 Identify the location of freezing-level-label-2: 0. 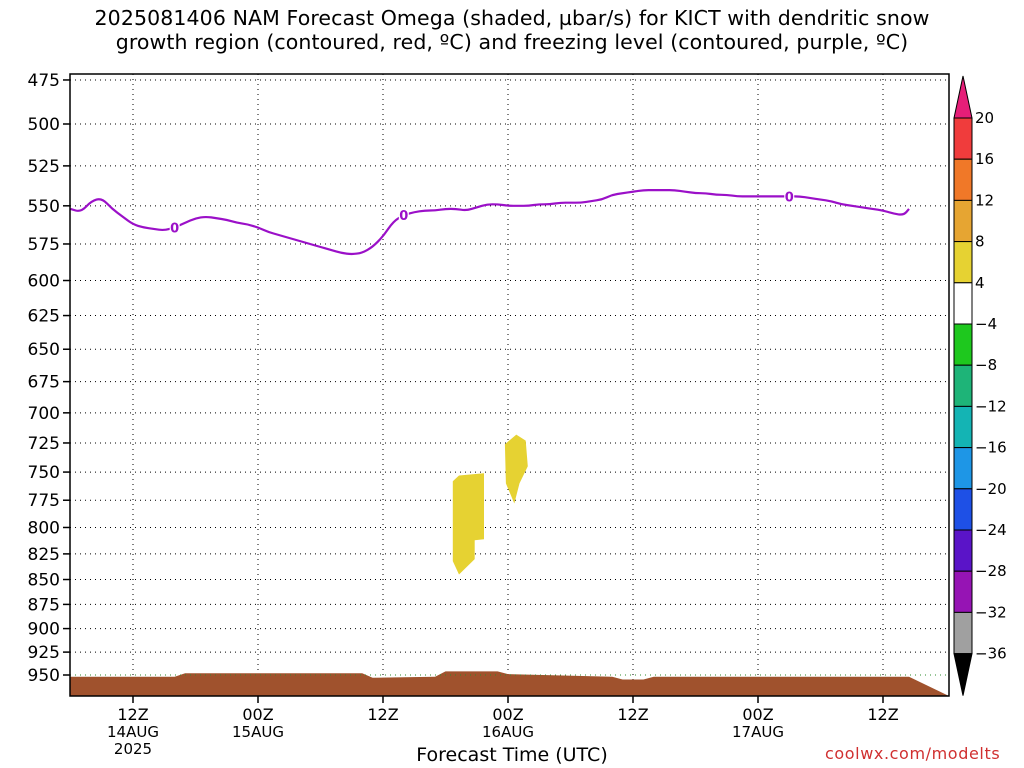
(403, 216).